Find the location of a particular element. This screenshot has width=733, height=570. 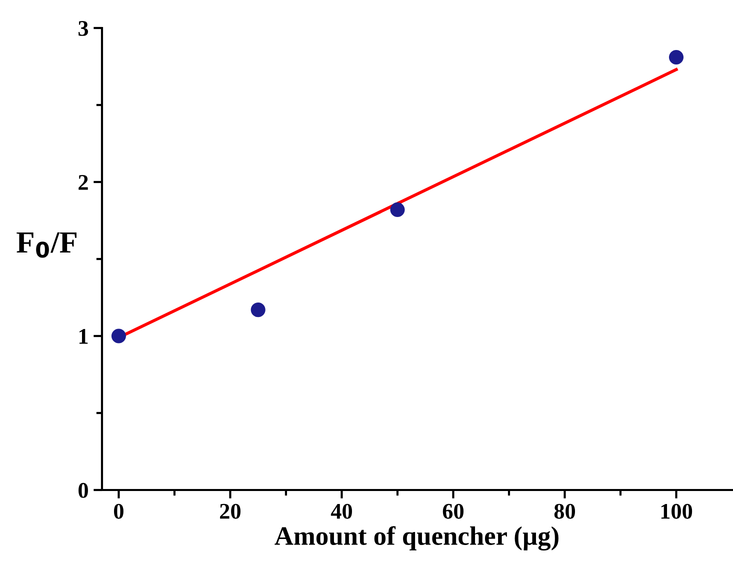

x-axis-title: Amount of quencher (µg) is located at coordinates (416, 538).